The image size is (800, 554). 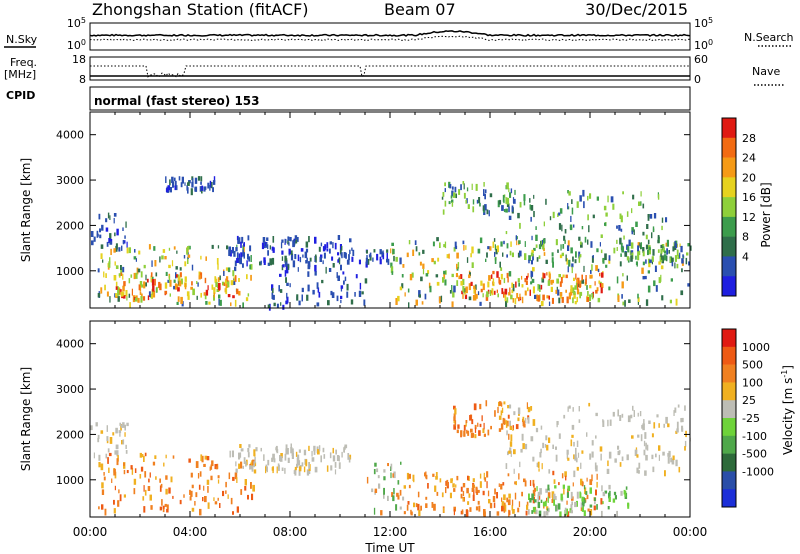 What do you see at coordinates (749, 158) in the screenshot?
I see `colorbar-tick-label: 24` at bounding box center [749, 158].